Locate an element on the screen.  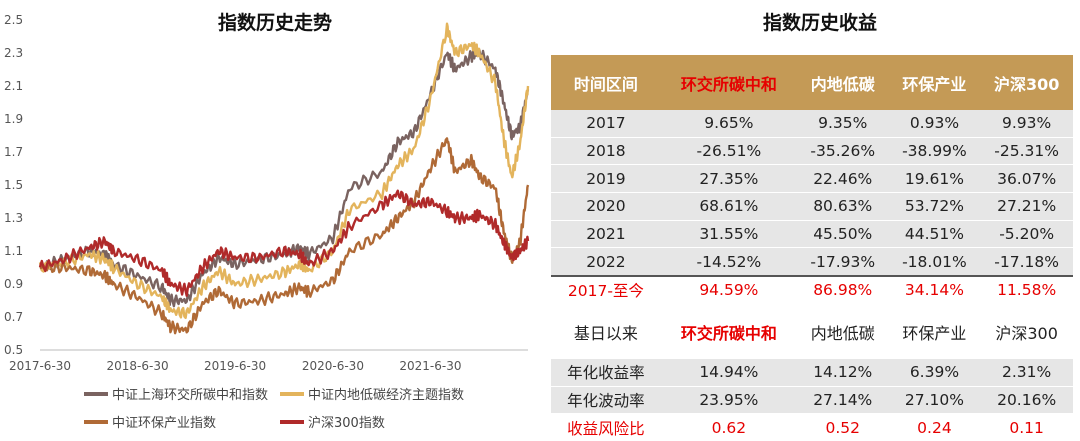
x-tick-label: 2017-6-30 is located at coordinates (40, 366).